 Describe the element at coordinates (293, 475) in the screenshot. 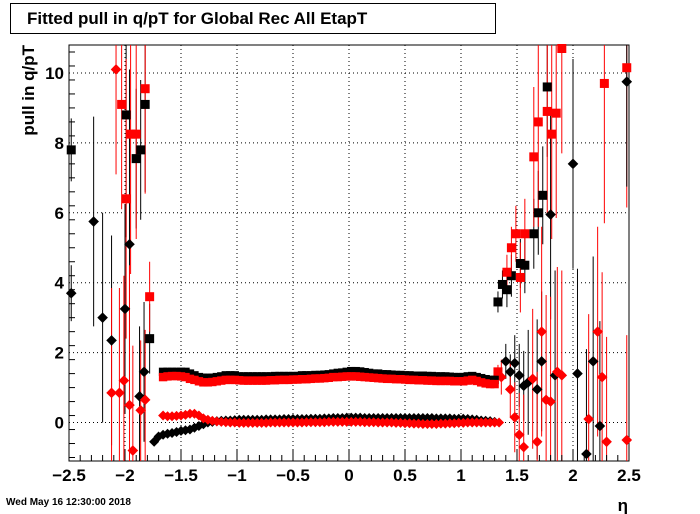

I see `x-tick-label: −0.5` at that location.